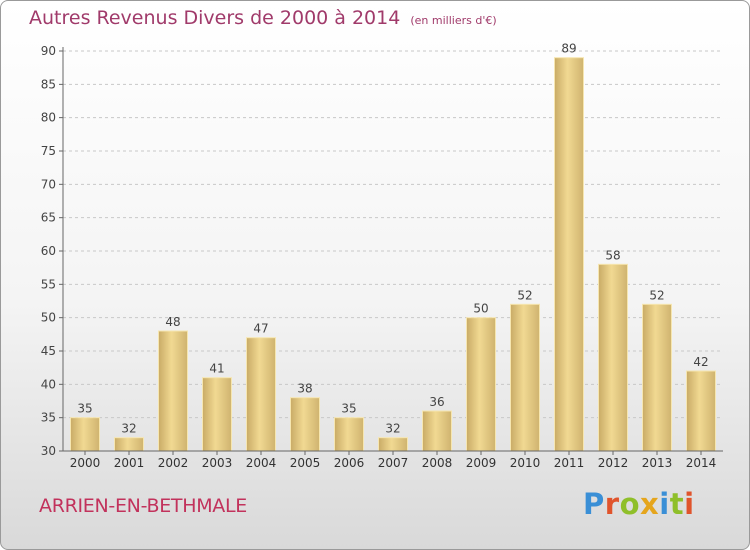 The image size is (750, 550). I want to click on data-label-2009: 50, so click(480, 309).